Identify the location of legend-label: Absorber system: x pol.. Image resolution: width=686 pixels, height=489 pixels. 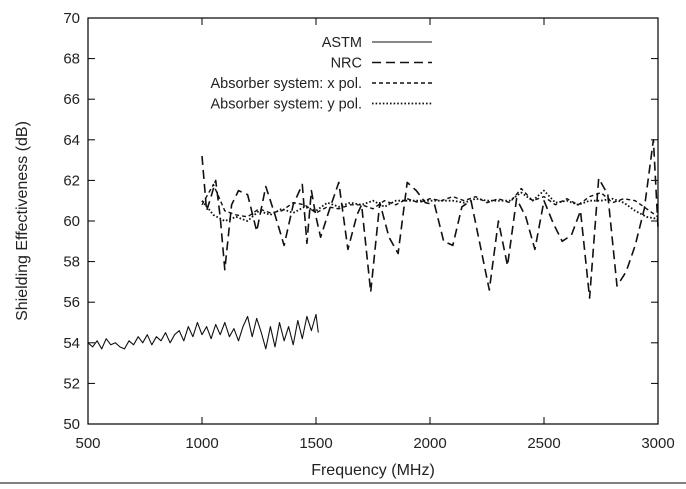
(287, 84).